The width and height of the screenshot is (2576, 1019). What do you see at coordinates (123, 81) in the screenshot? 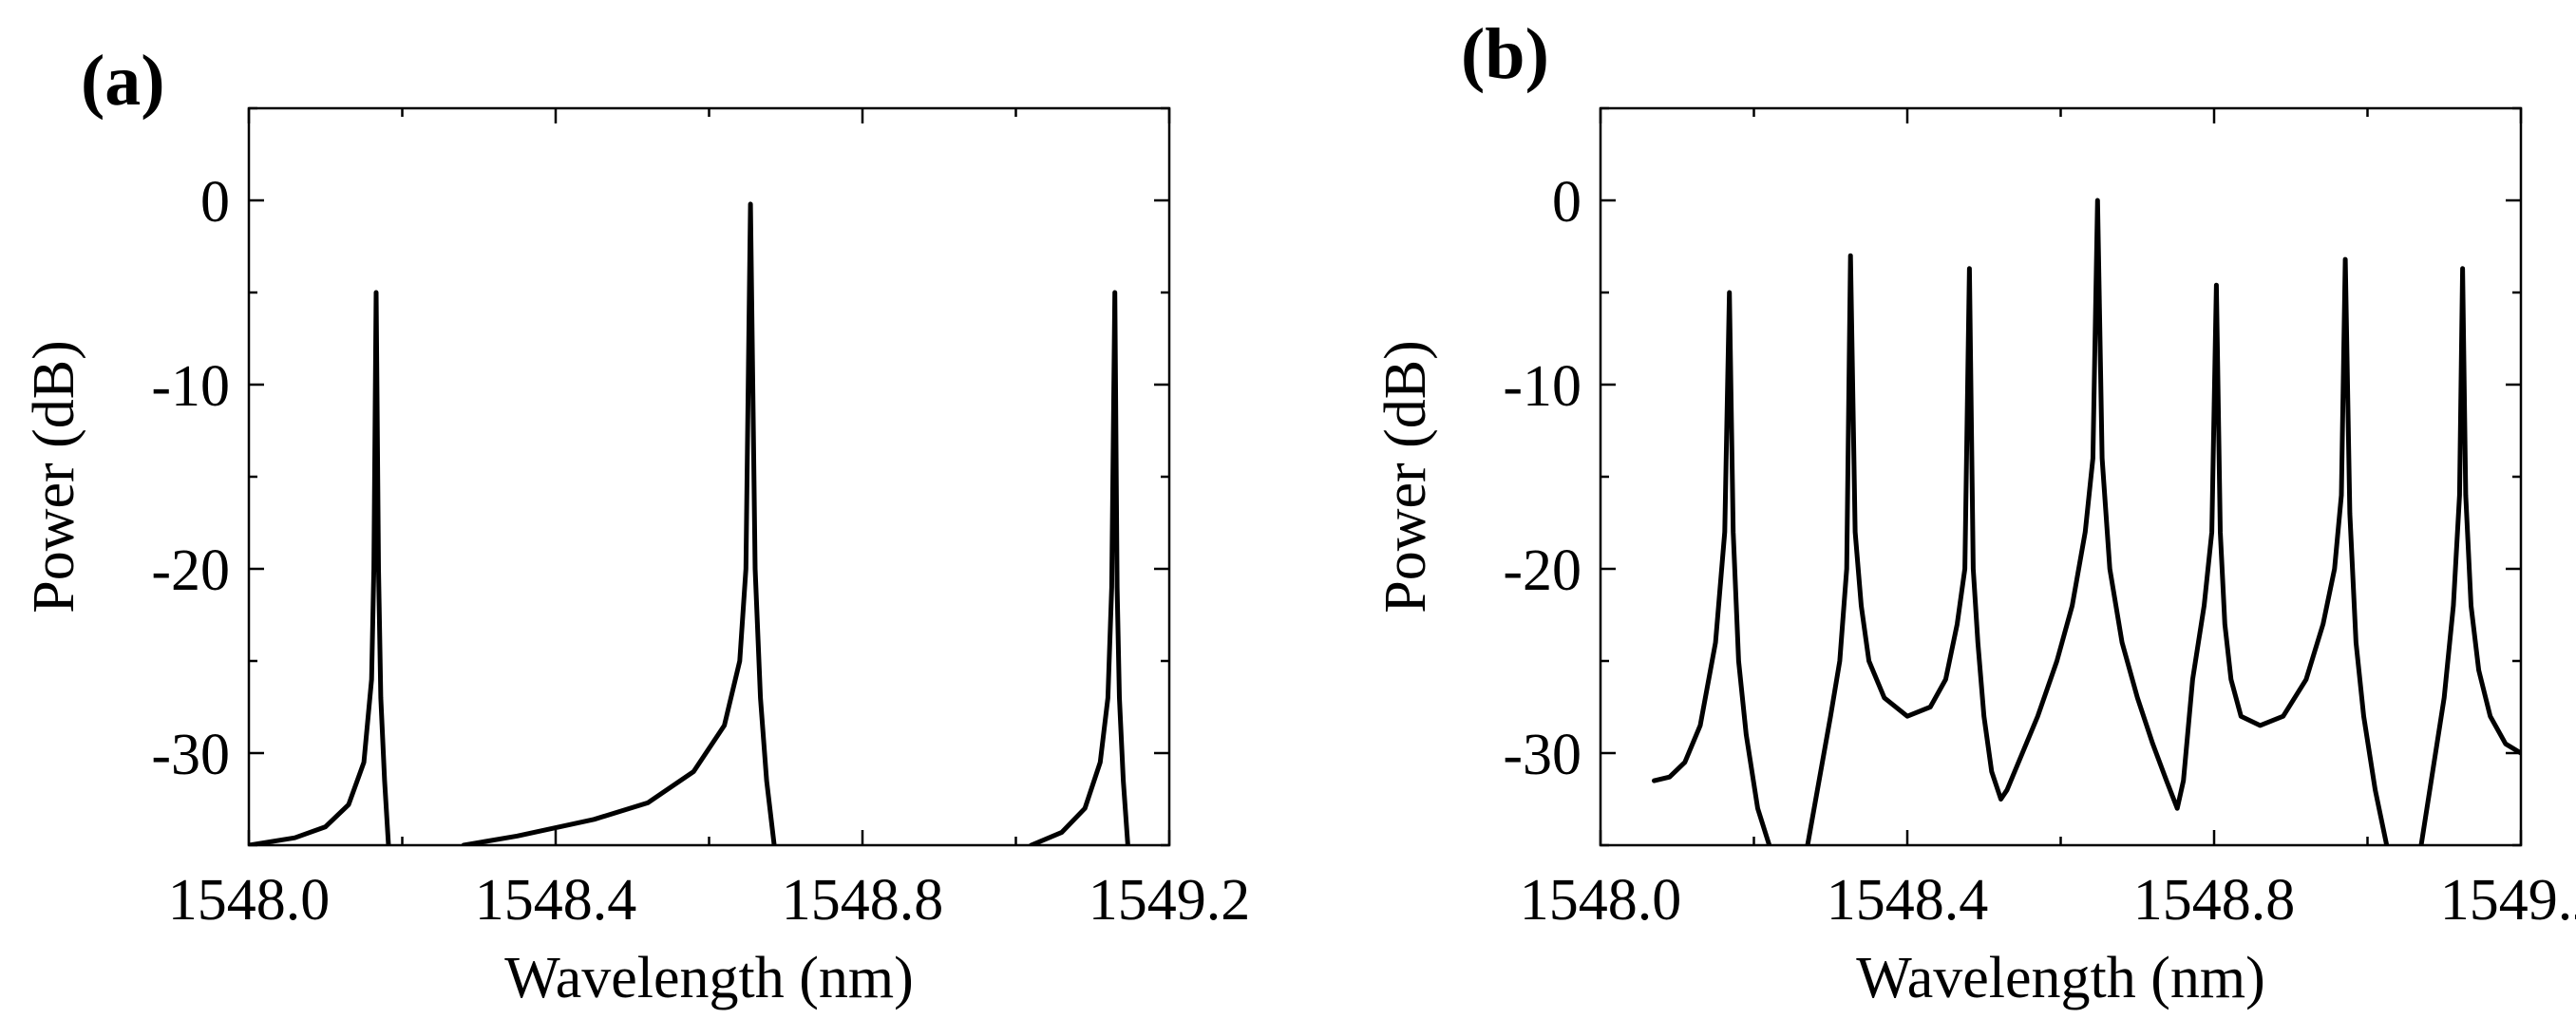
I see `panel-label: (a)` at bounding box center [123, 81].